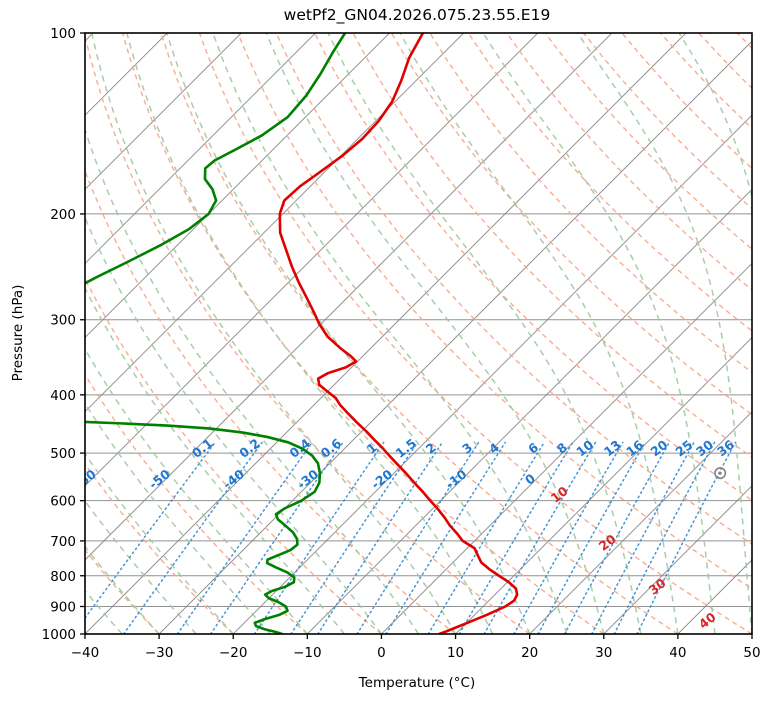 The height and width of the screenshot is (708, 775). What do you see at coordinates (307, 653) in the screenshot?
I see `x-tick-label: −10` at bounding box center [307, 653].